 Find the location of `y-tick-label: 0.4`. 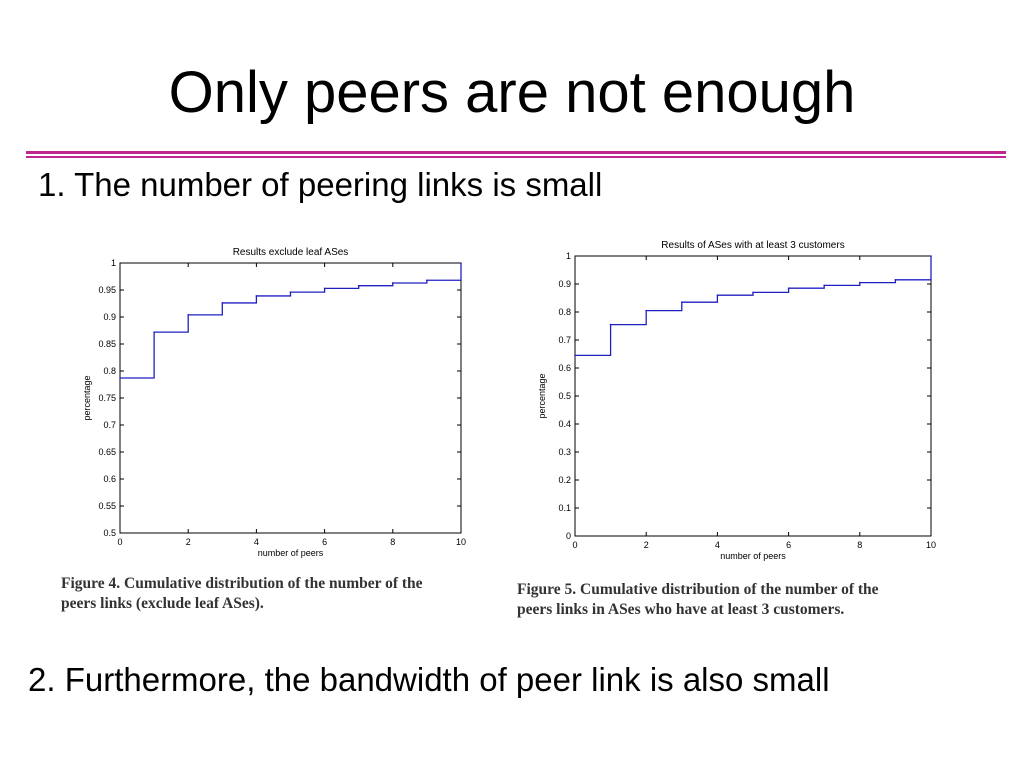

y-tick-label: 0.4 is located at coordinates (564, 424).